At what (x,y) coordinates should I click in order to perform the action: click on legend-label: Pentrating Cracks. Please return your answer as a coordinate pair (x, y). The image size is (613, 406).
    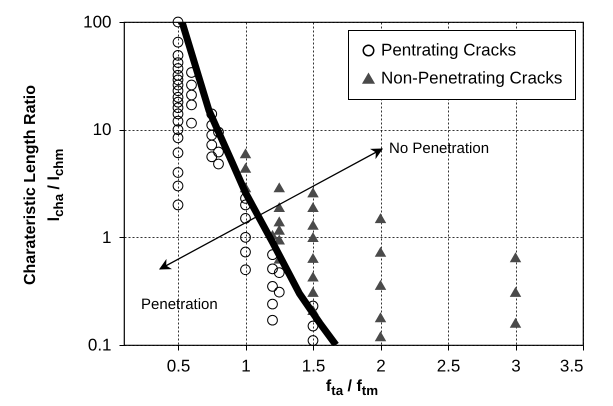
    Looking at the image, I should click on (448, 50).